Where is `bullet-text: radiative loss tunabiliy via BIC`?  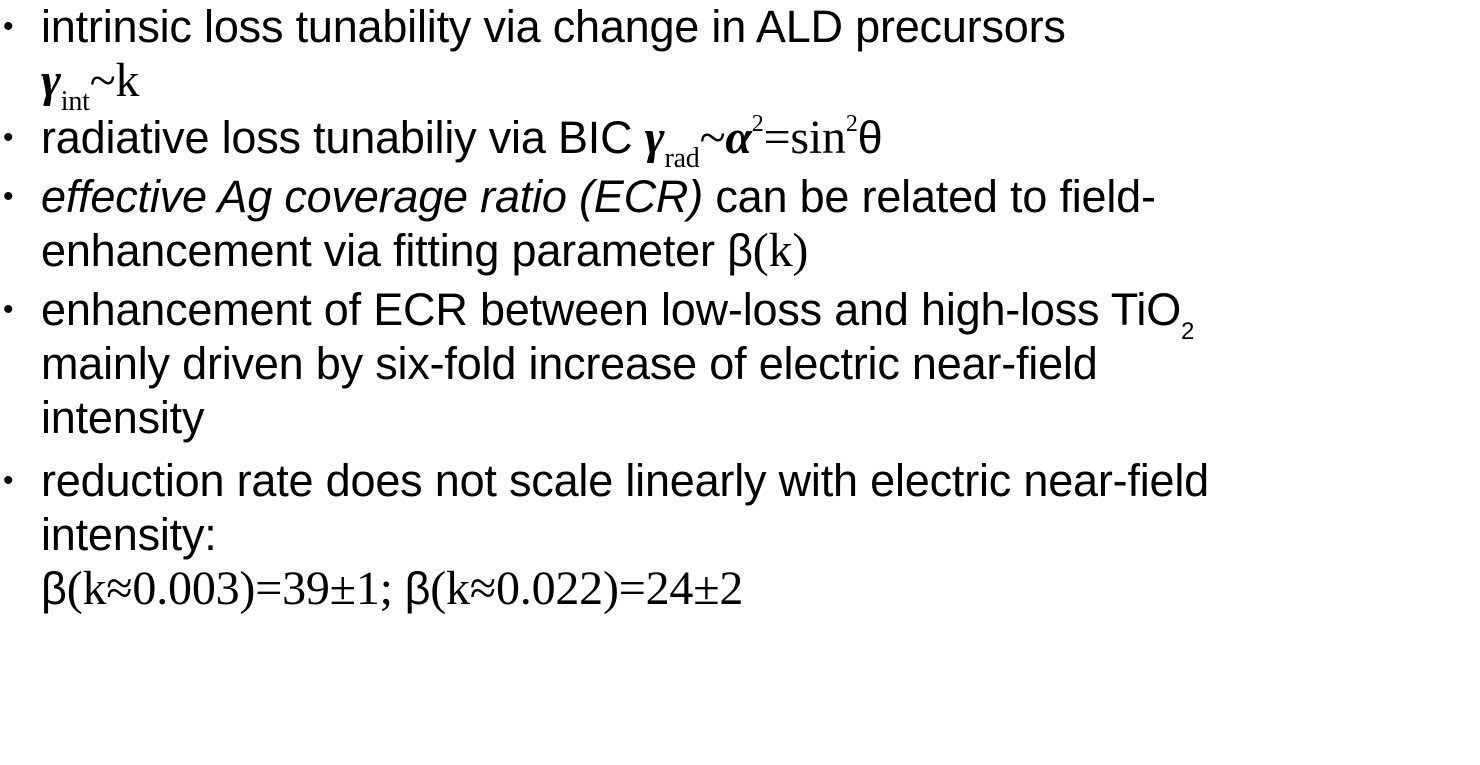
bullet-text: radiative loss tunabiliy via BIC is located at coordinates (343, 137).